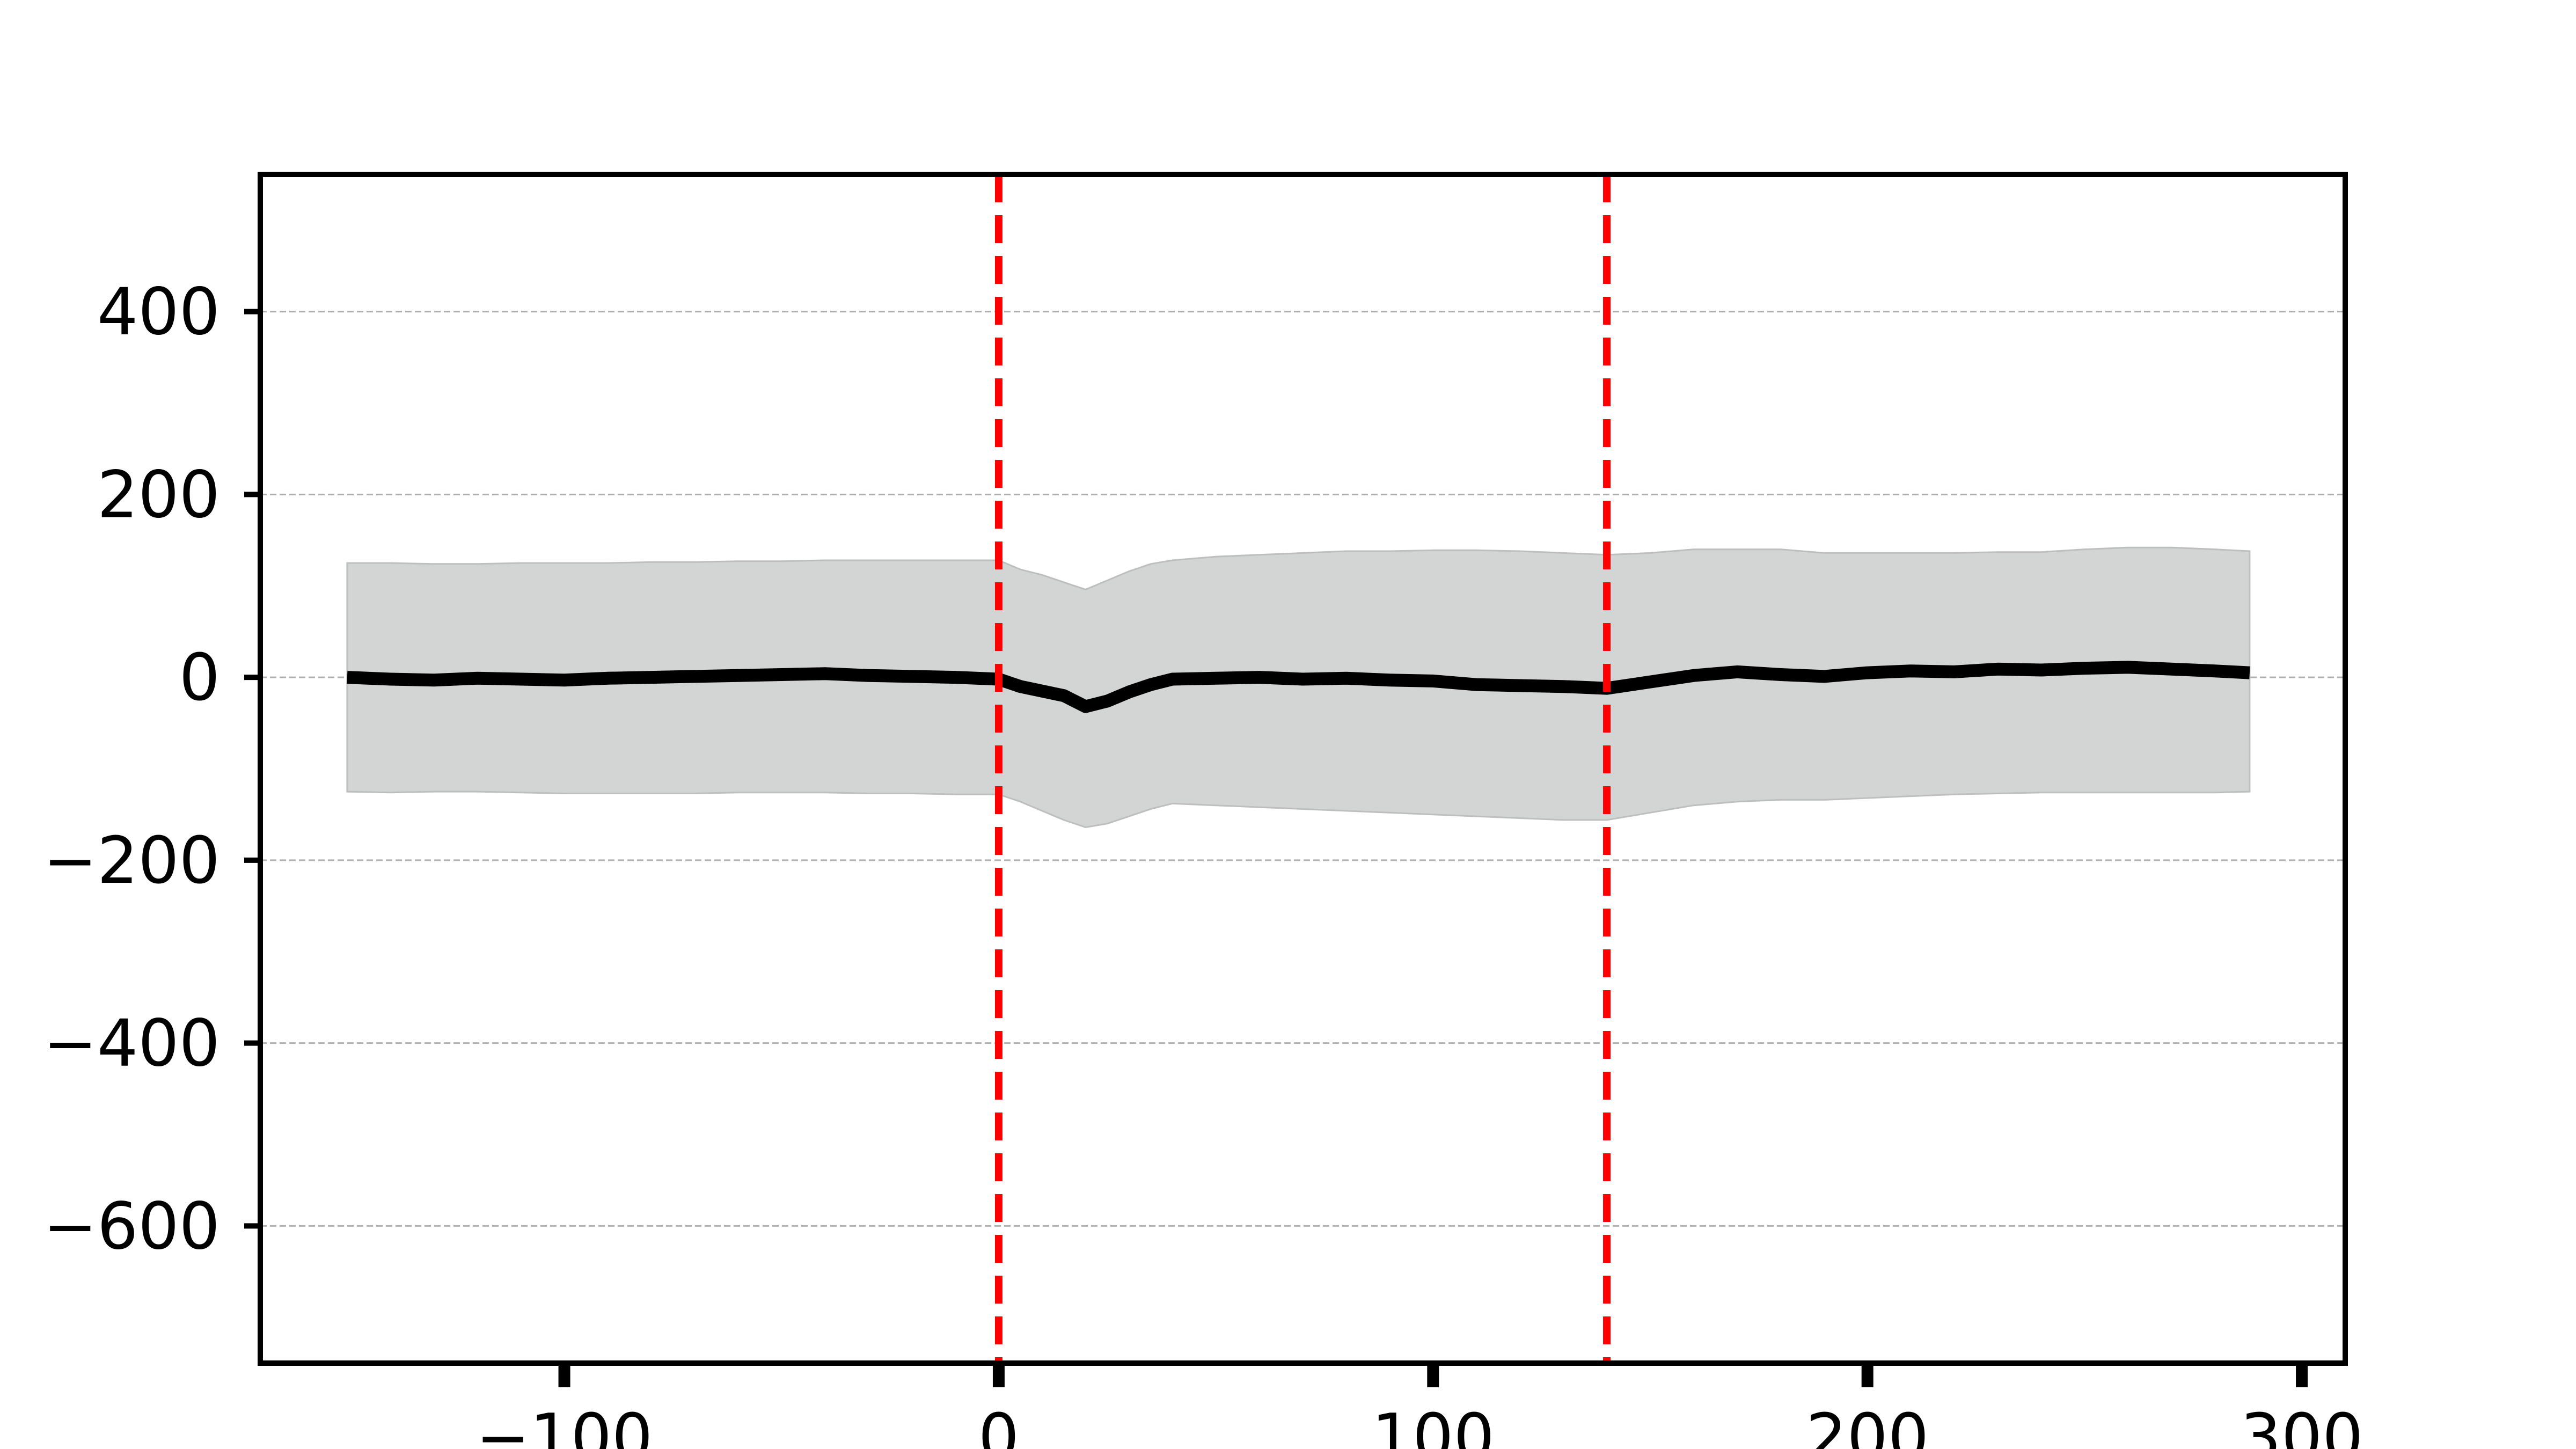 This screenshot has height=1449, width=2576. I want to click on y-tick-label-4: 200, so click(158, 495).